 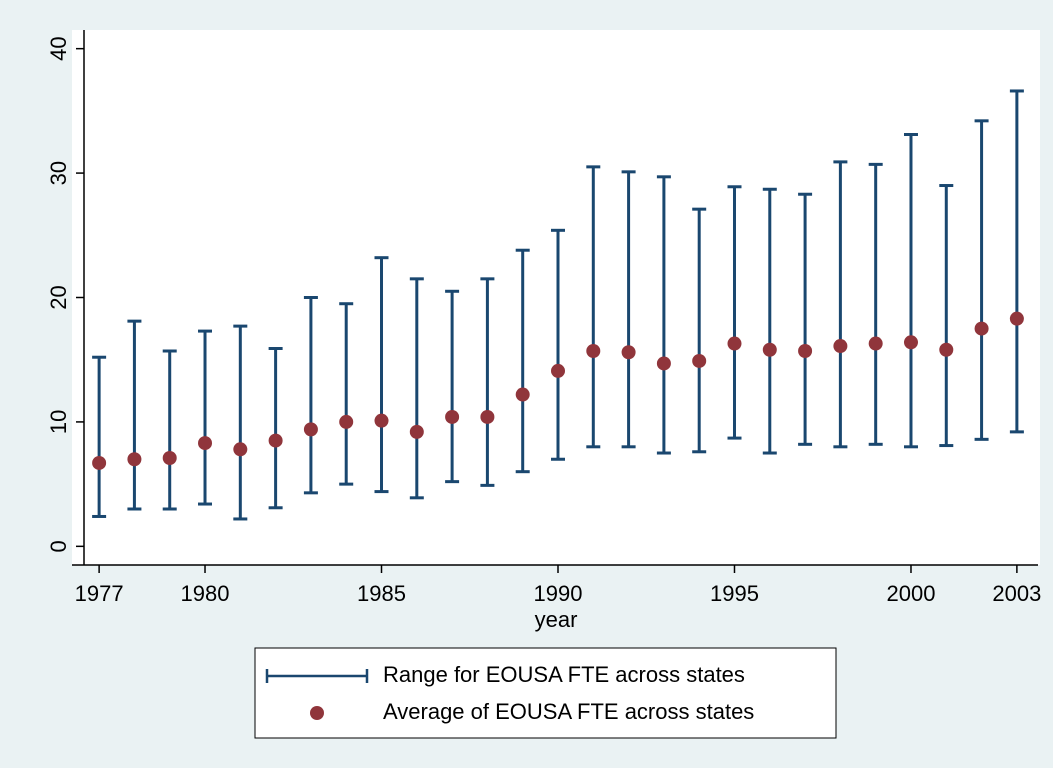 I want to click on x-tick-label: 1985, so click(x=381, y=593).